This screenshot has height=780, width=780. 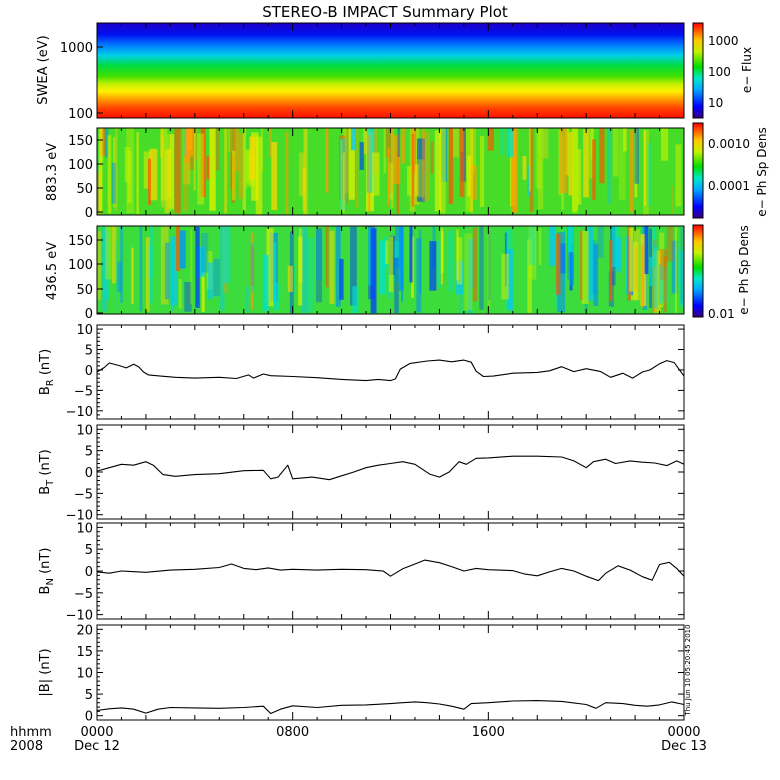 What do you see at coordinates (385, 12) in the screenshot?
I see `chart-title: STEREO-B IMPACT Summary Plot` at bounding box center [385, 12].